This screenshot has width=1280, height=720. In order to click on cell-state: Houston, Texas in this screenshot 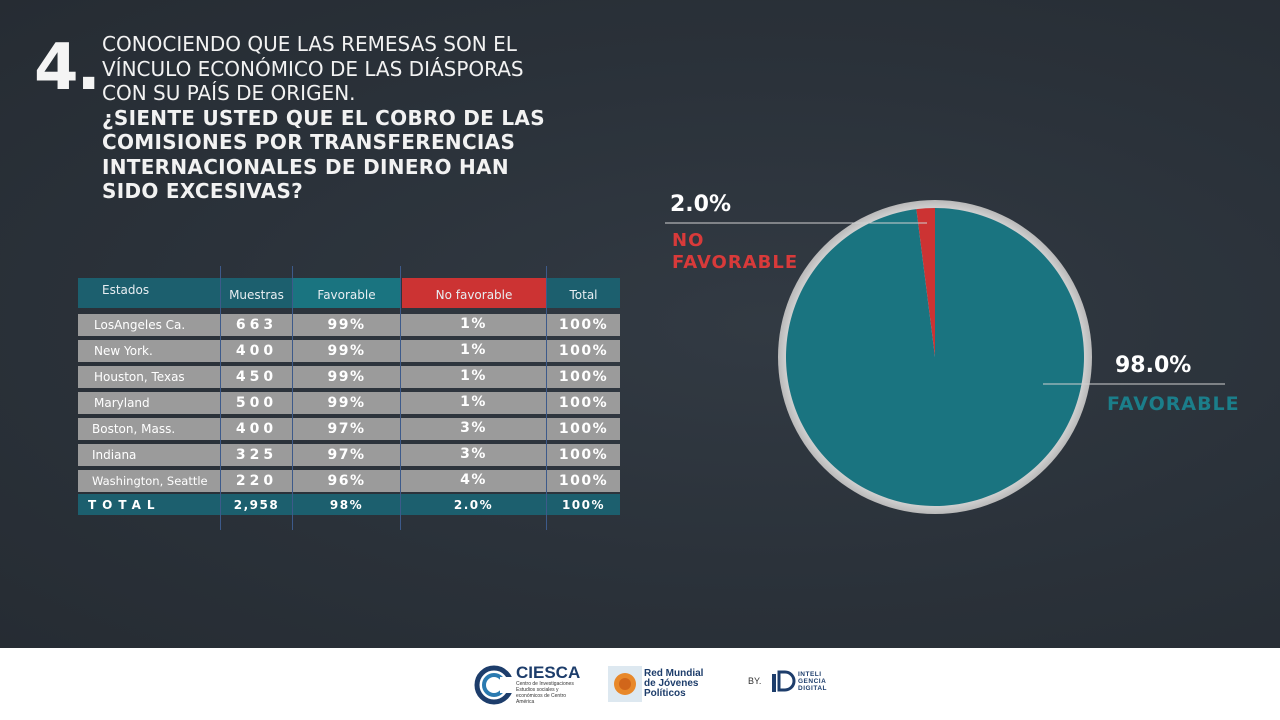, I will do `click(149, 377)`.